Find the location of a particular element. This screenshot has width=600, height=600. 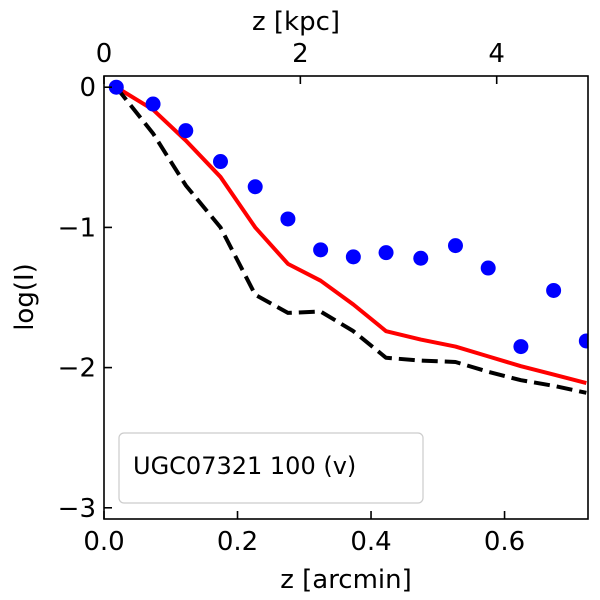

legend-box is located at coordinates (271, 468).